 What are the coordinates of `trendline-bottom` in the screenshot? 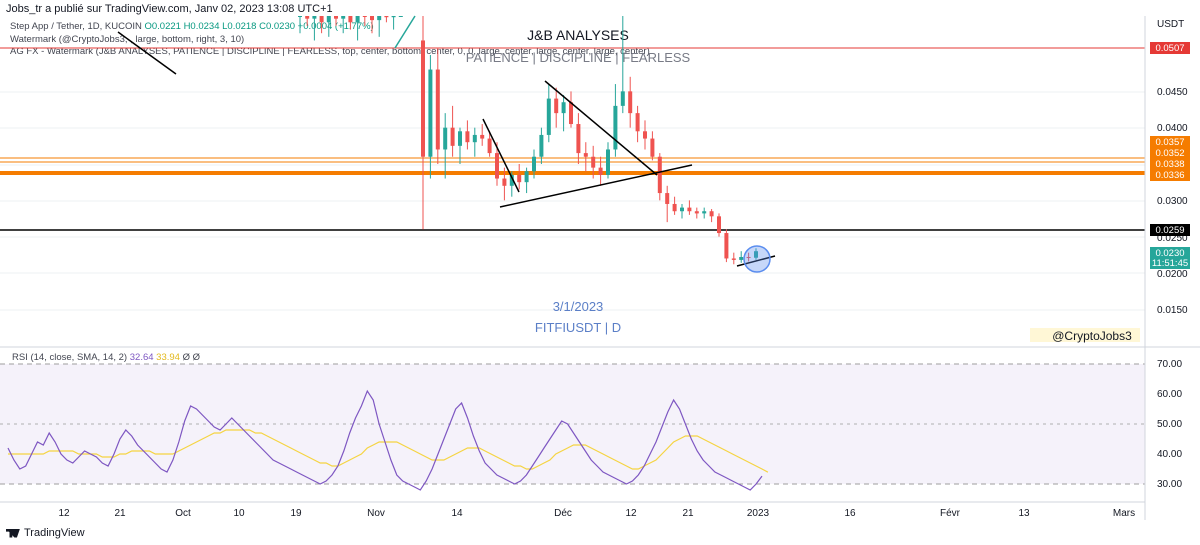 It's located at (756, 261).